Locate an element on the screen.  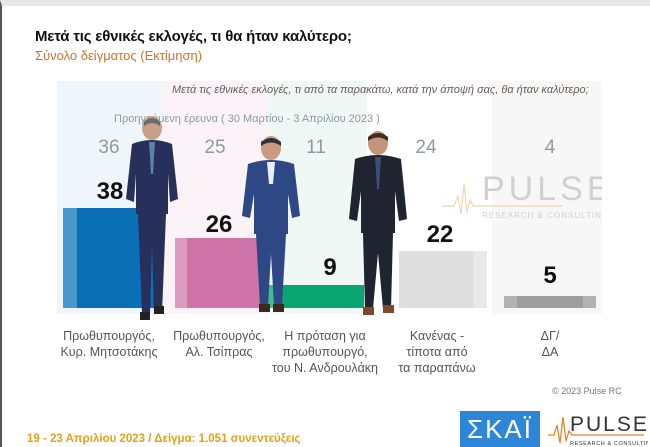
person-tsipras-image is located at coordinates (271, 224).